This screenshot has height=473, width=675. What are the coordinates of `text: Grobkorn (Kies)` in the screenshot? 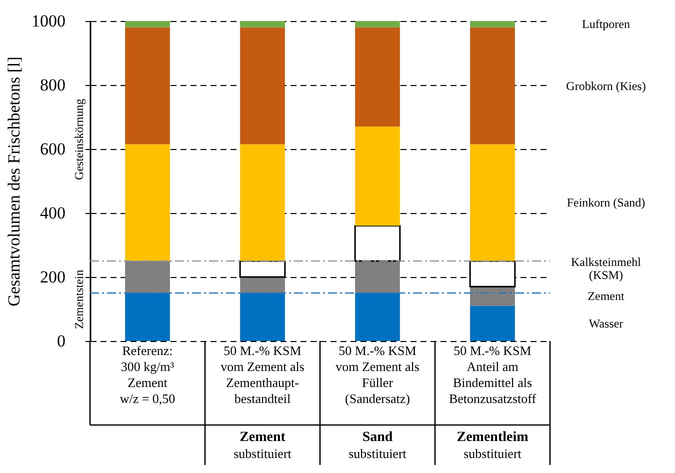 It's located at (606, 85).